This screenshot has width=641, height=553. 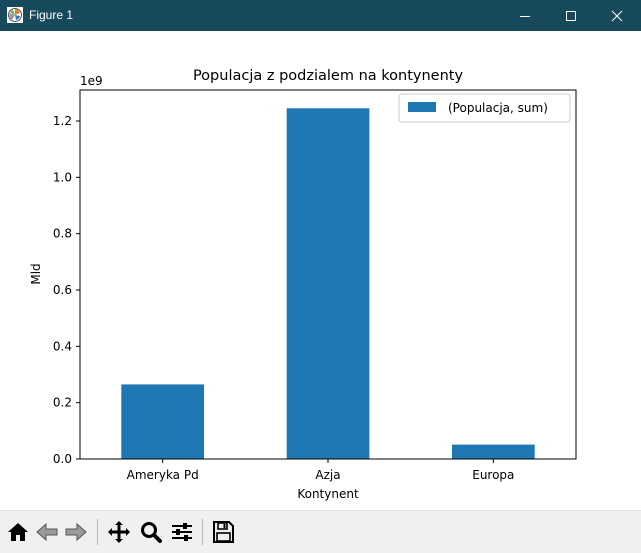 What do you see at coordinates (36, 273) in the screenshot?
I see `y-axis-label: Mld` at bounding box center [36, 273].